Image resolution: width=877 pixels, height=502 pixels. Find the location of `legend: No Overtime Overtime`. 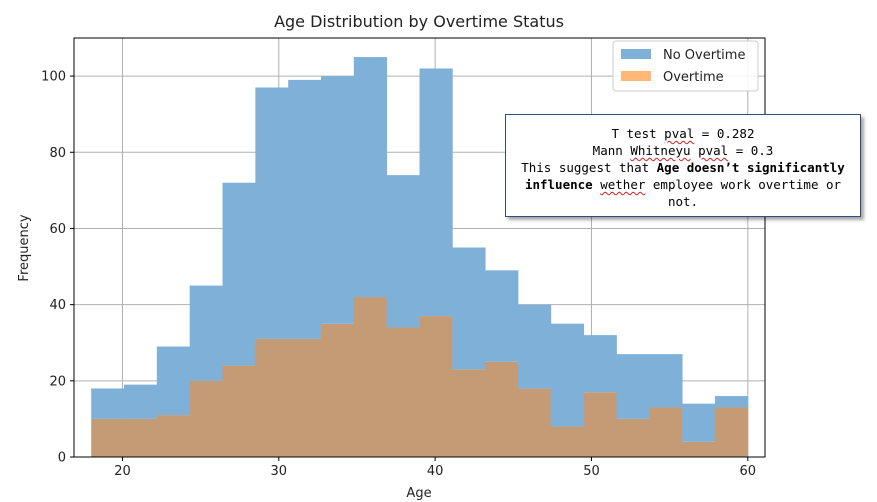

legend: No Overtime Overtime is located at coordinates (685, 66).